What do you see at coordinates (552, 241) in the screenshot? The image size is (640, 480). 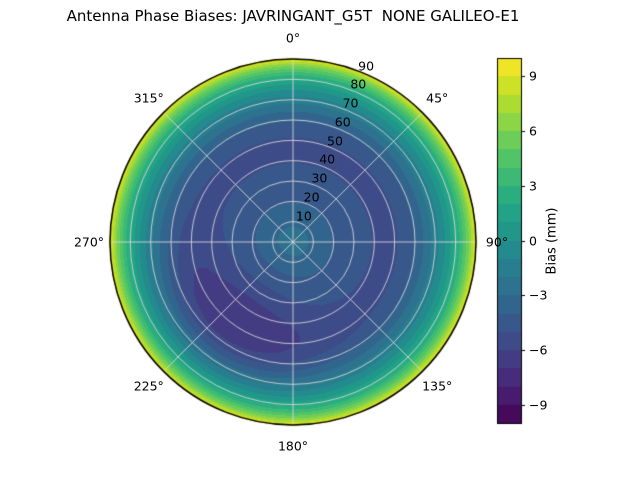 I see `colorbar-axis-label: Bias (mm)` at bounding box center [552, 241].